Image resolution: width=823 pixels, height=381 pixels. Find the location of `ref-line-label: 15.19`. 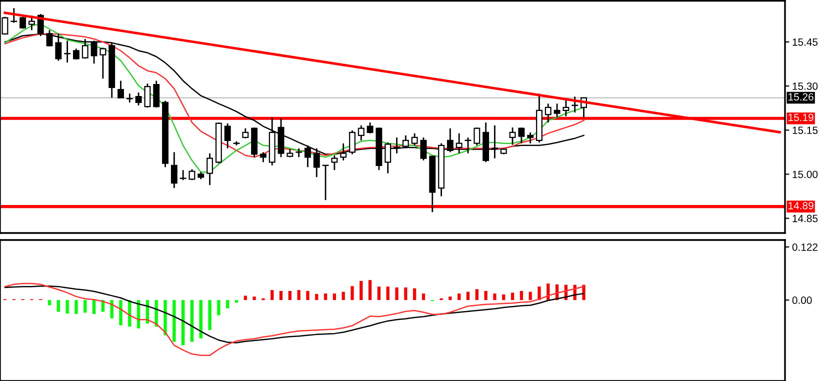

ref-line-label: 15.19 is located at coordinates (801, 118).